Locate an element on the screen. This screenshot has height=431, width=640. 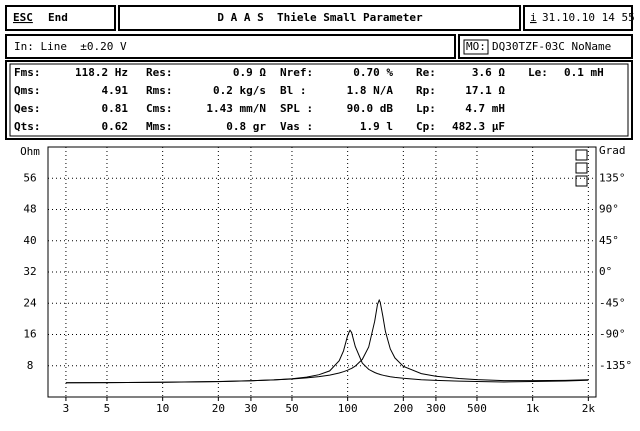
param-value: 90.0 dB is located at coordinates (370, 108).